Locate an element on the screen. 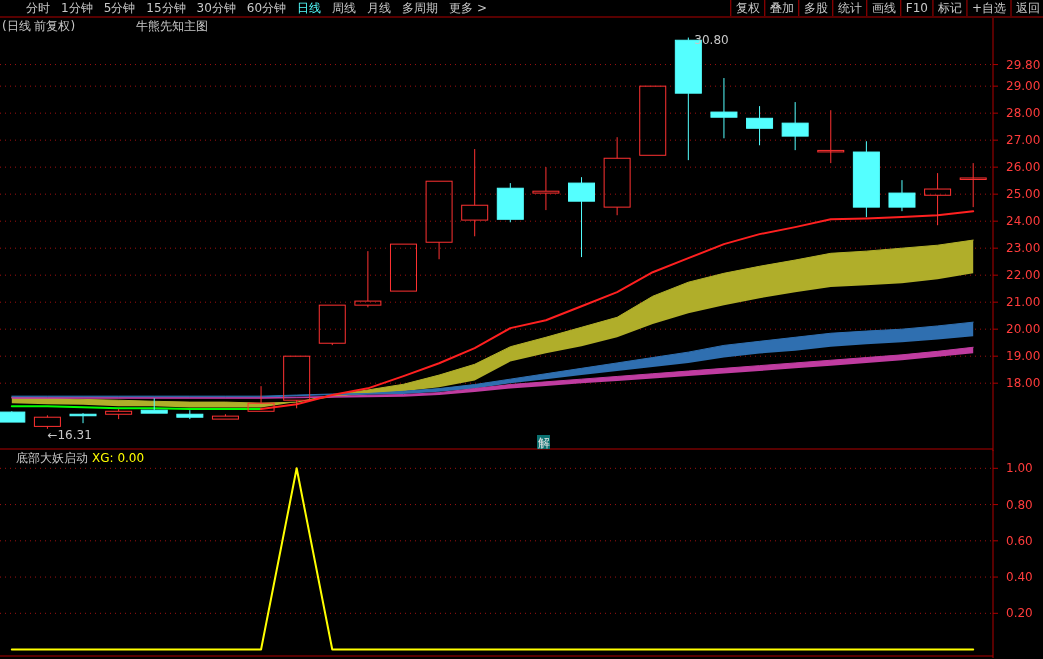  text: 更多 > is located at coordinates (468, 8).